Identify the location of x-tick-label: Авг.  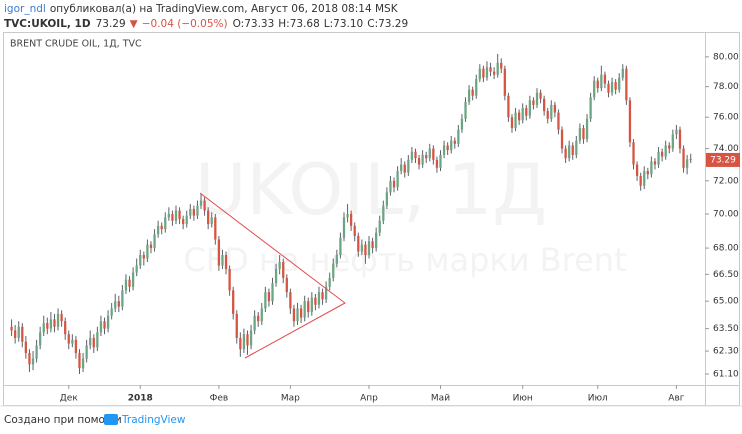
(676, 399).